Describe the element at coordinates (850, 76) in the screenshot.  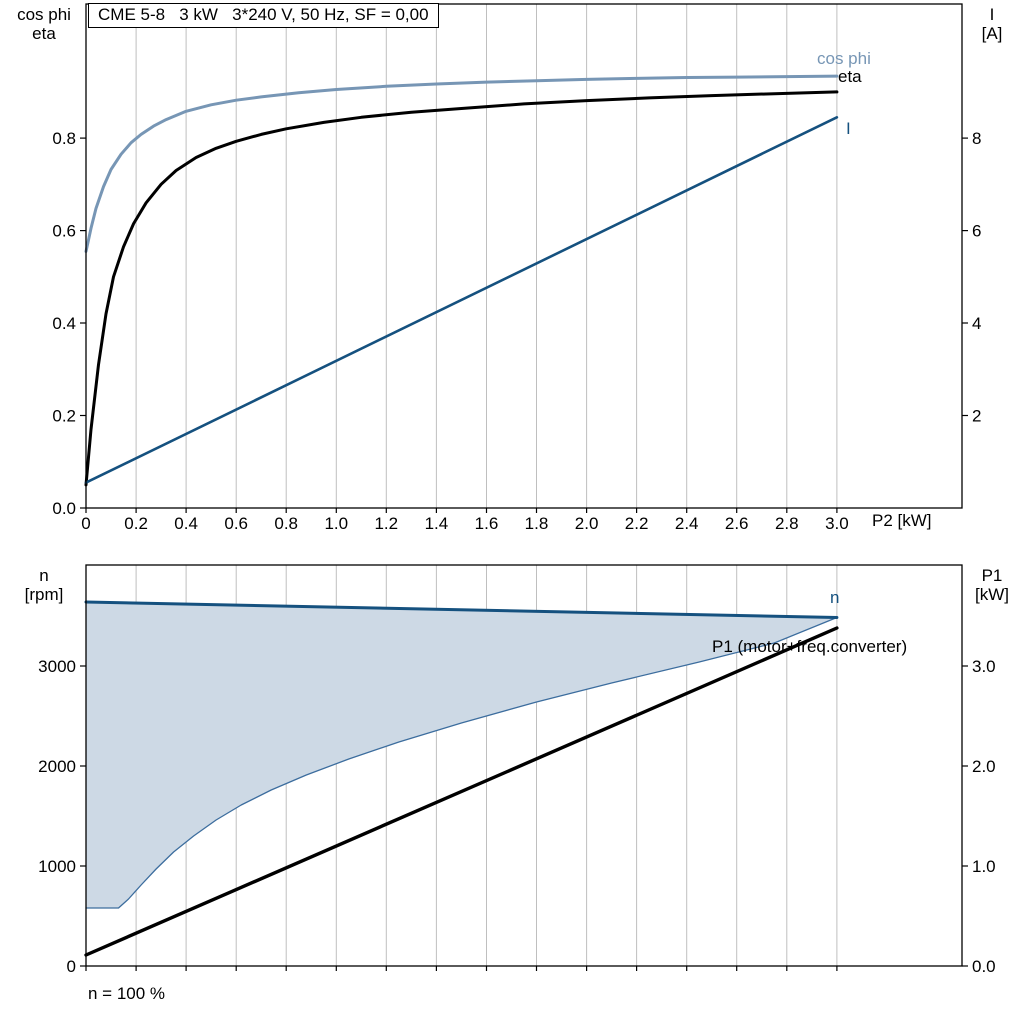
I see `curve-label-eta: eta` at that location.